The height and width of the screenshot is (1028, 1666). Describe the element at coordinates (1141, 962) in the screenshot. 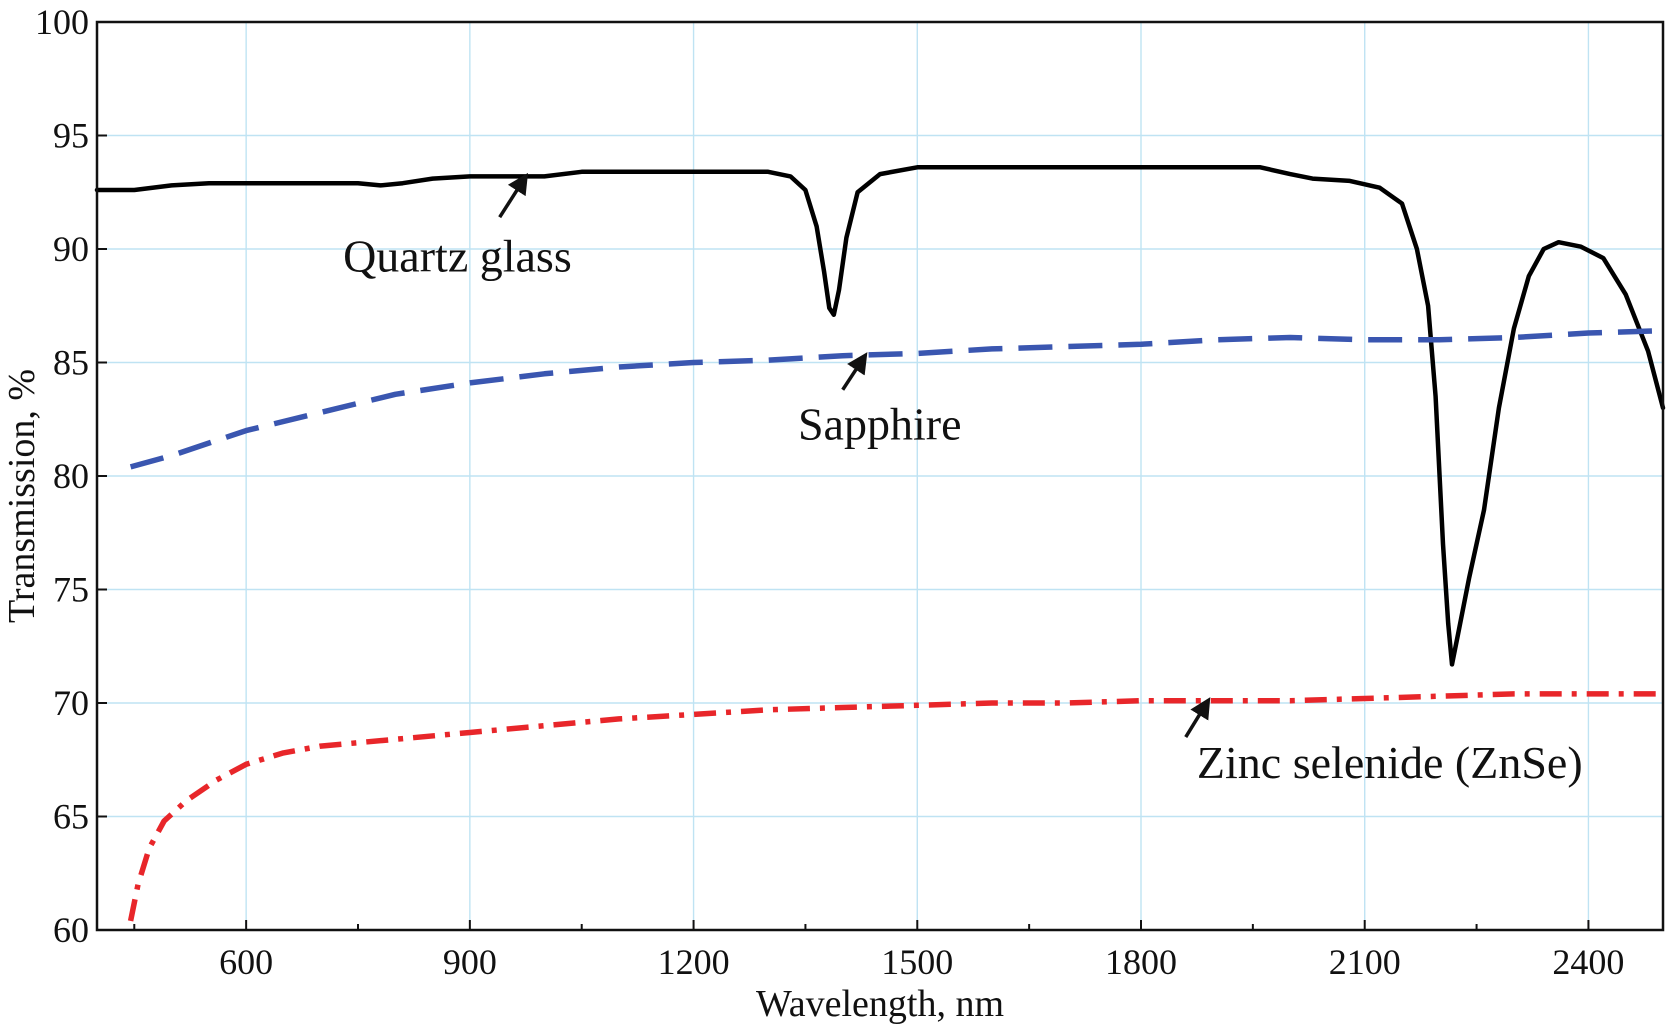

I see `x-tick-label: 1800` at that location.